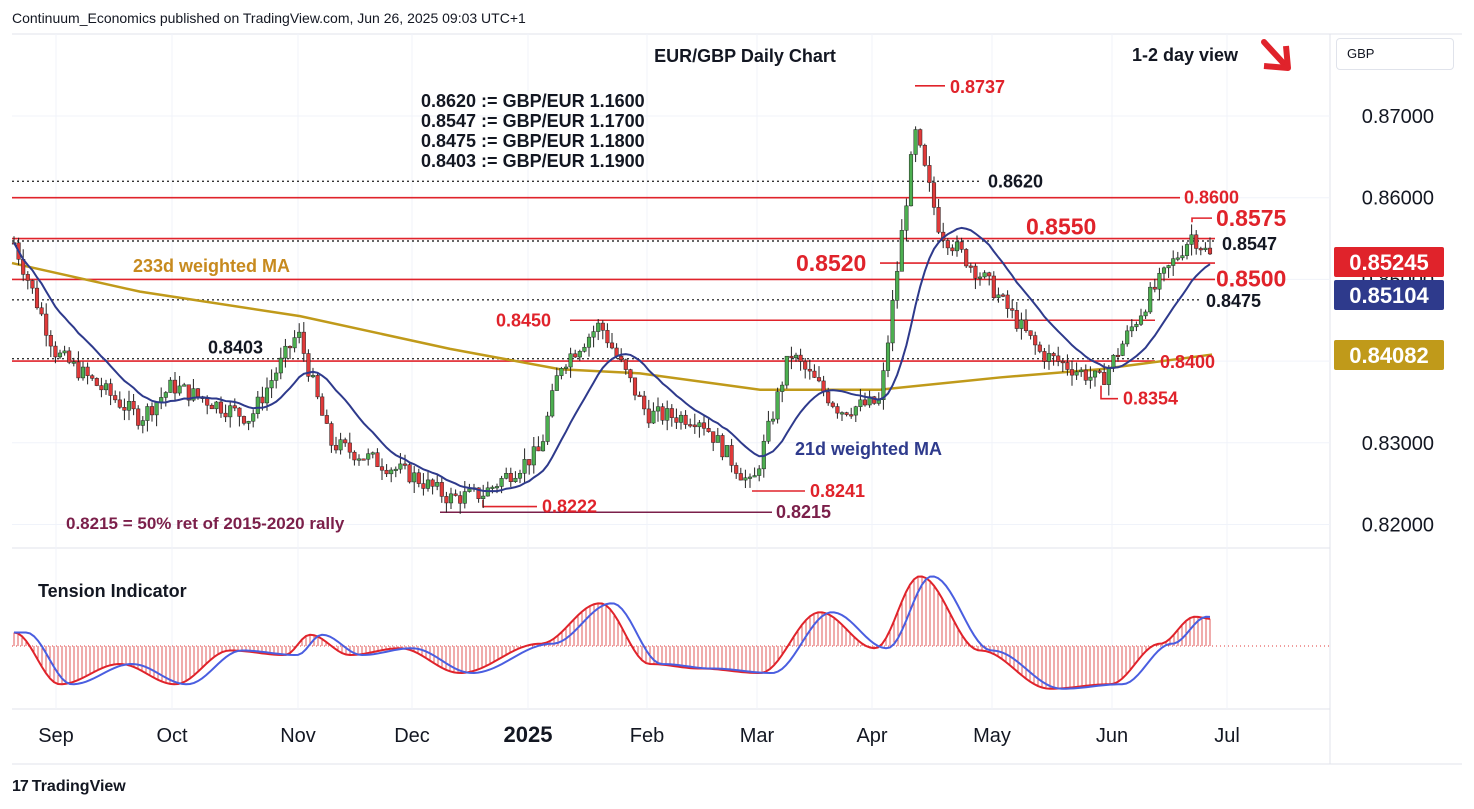 The width and height of the screenshot is (1474, 809). I want to click on tension-line, so click(612, 632).